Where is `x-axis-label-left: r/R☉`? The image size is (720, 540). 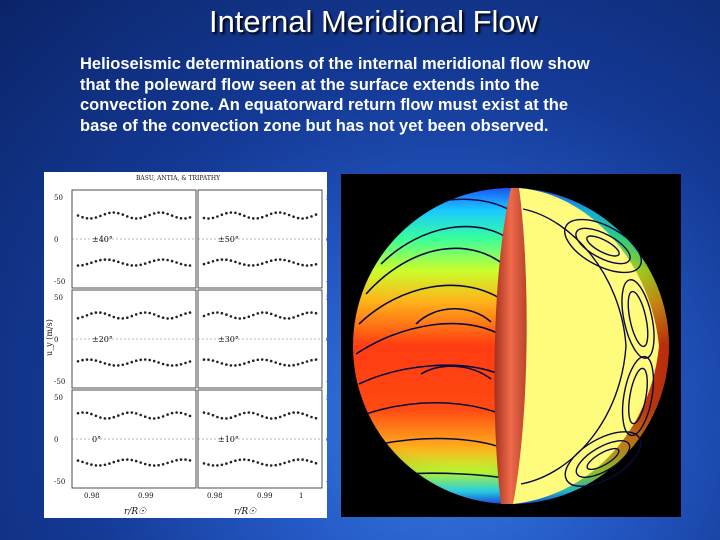
x-axis-label-left: r/R☉ is located at coordinates (135, 512).